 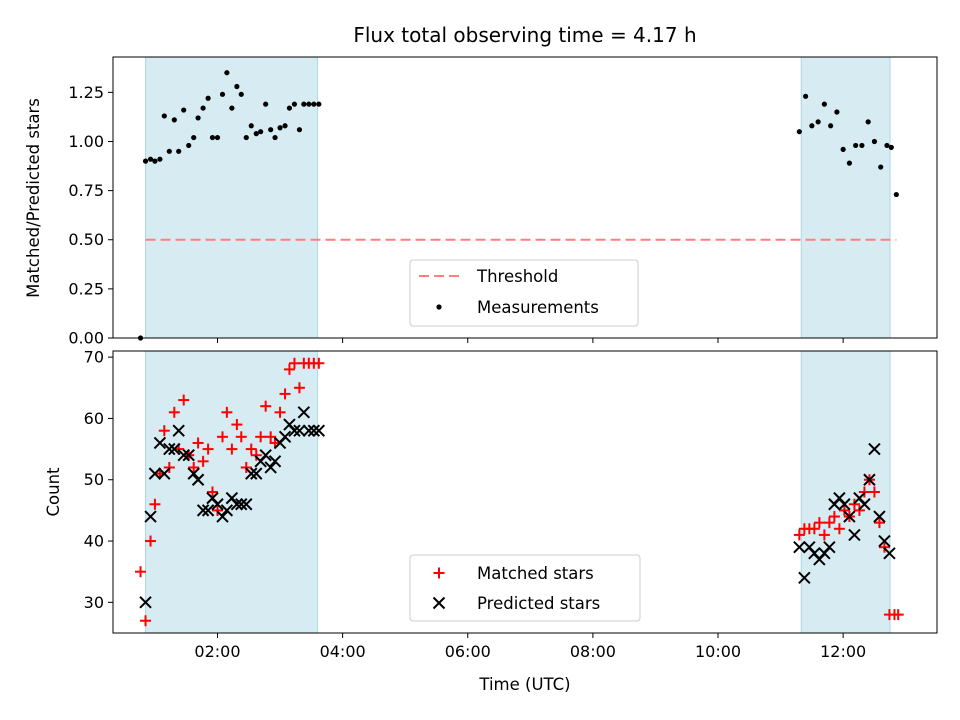 What do you see at coordinates (538, 603) in the screenshot?
I see `legend-predicted-label: Predicted stars` at bounding box center [538, 603].